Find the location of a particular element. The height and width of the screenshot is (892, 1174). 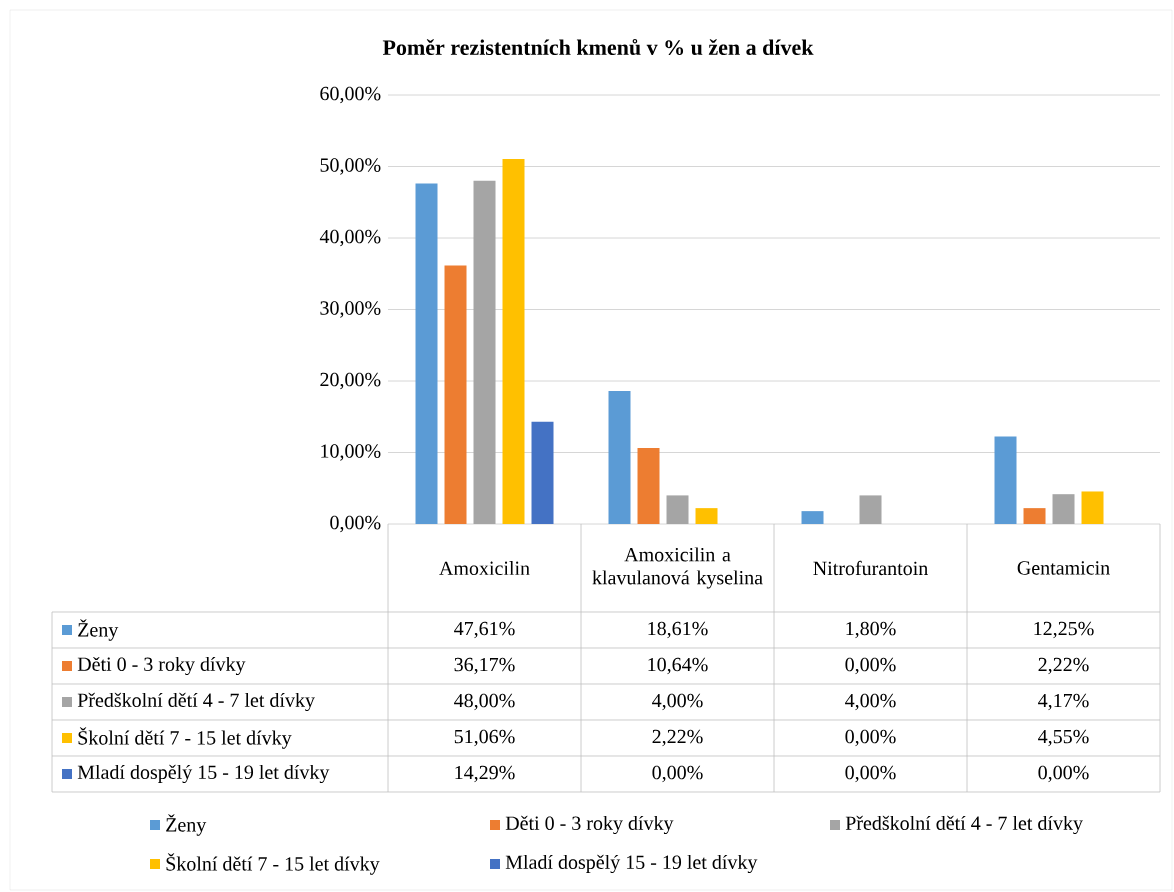

y-tick-label: 0,00% is located at coordinates (355, 524).